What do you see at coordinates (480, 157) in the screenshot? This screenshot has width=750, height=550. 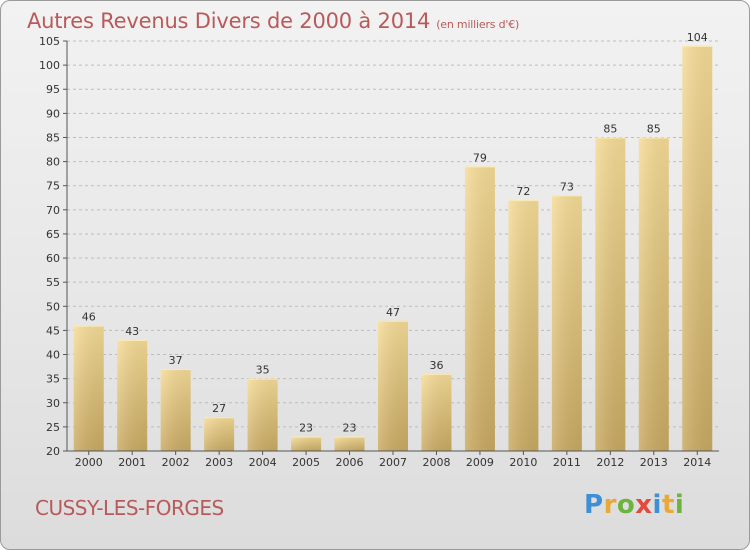 I see `bar-value-label: 79` at bounding box center [480, 157].